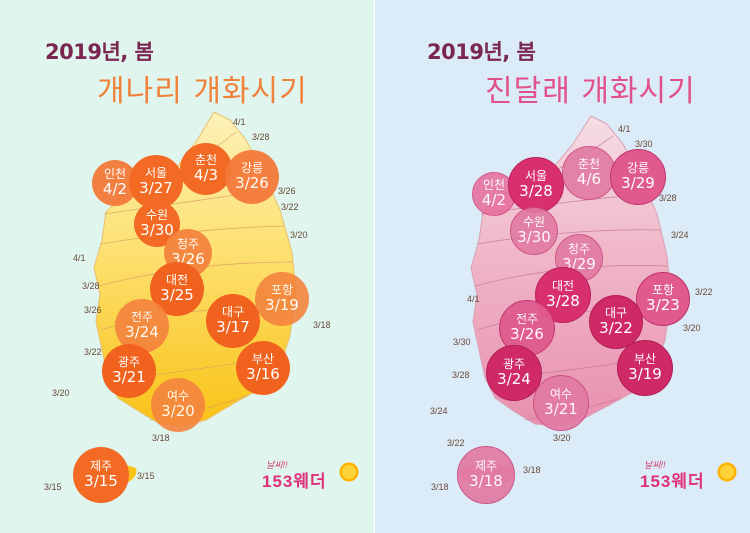 The height and width of the screenshot is (533, 750). What do you see at coordinates (727, 472) in the screenshot?
I see `sun-icon` at bounding box center [727, 472].